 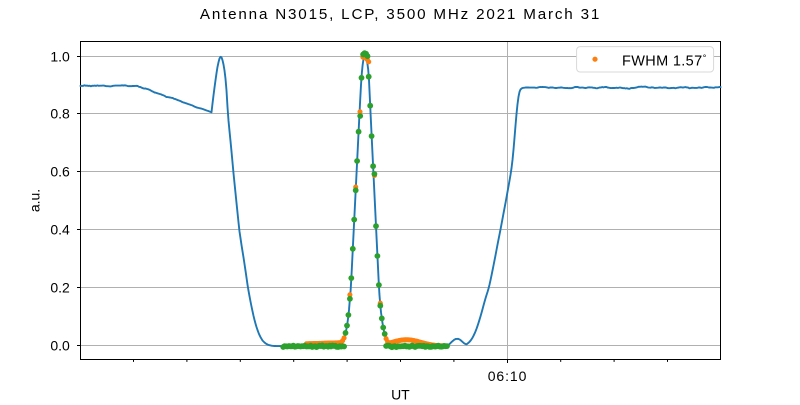 I want to click on svg-text: 1.0, so click(x=60, y=57).